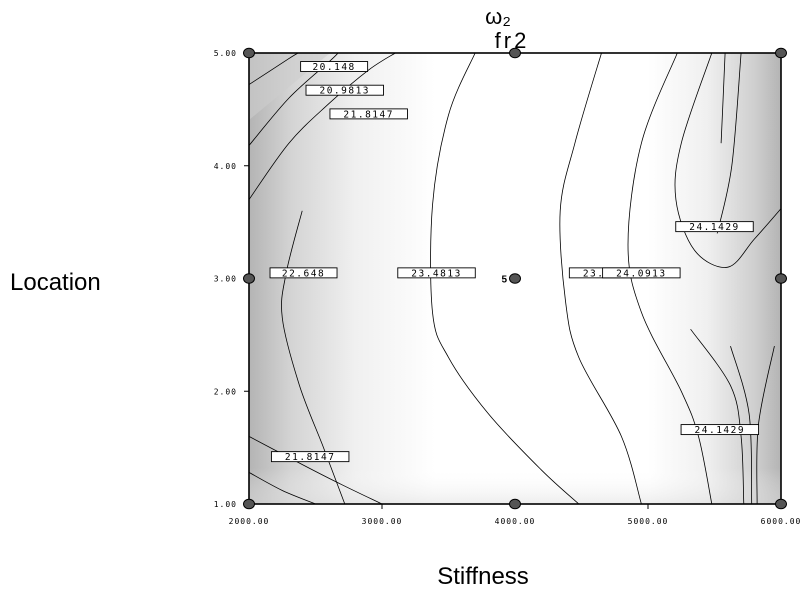  I want to click on contour-label: 22.648, so click(303, 273).